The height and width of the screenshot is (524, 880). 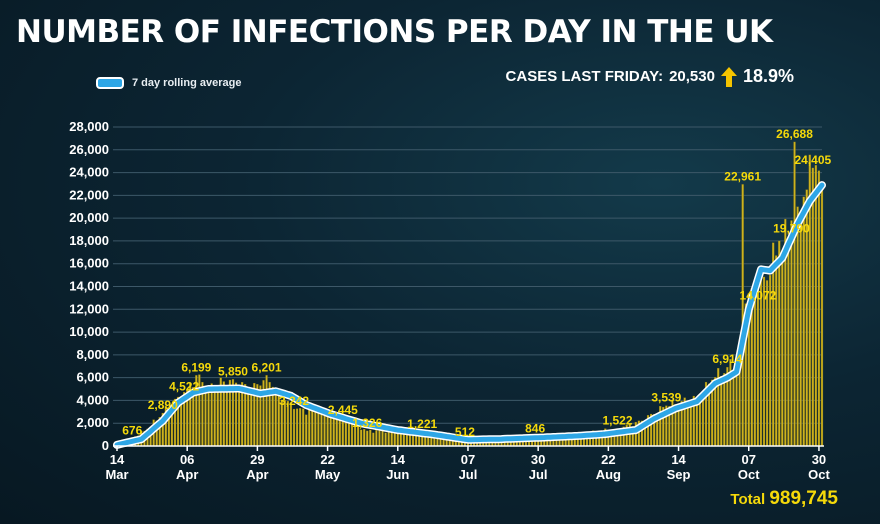 What do you see at coordinates (89, 172) in the screenshot?
I see `y-tick-label: 24,000` at bounding box center [89, 172].